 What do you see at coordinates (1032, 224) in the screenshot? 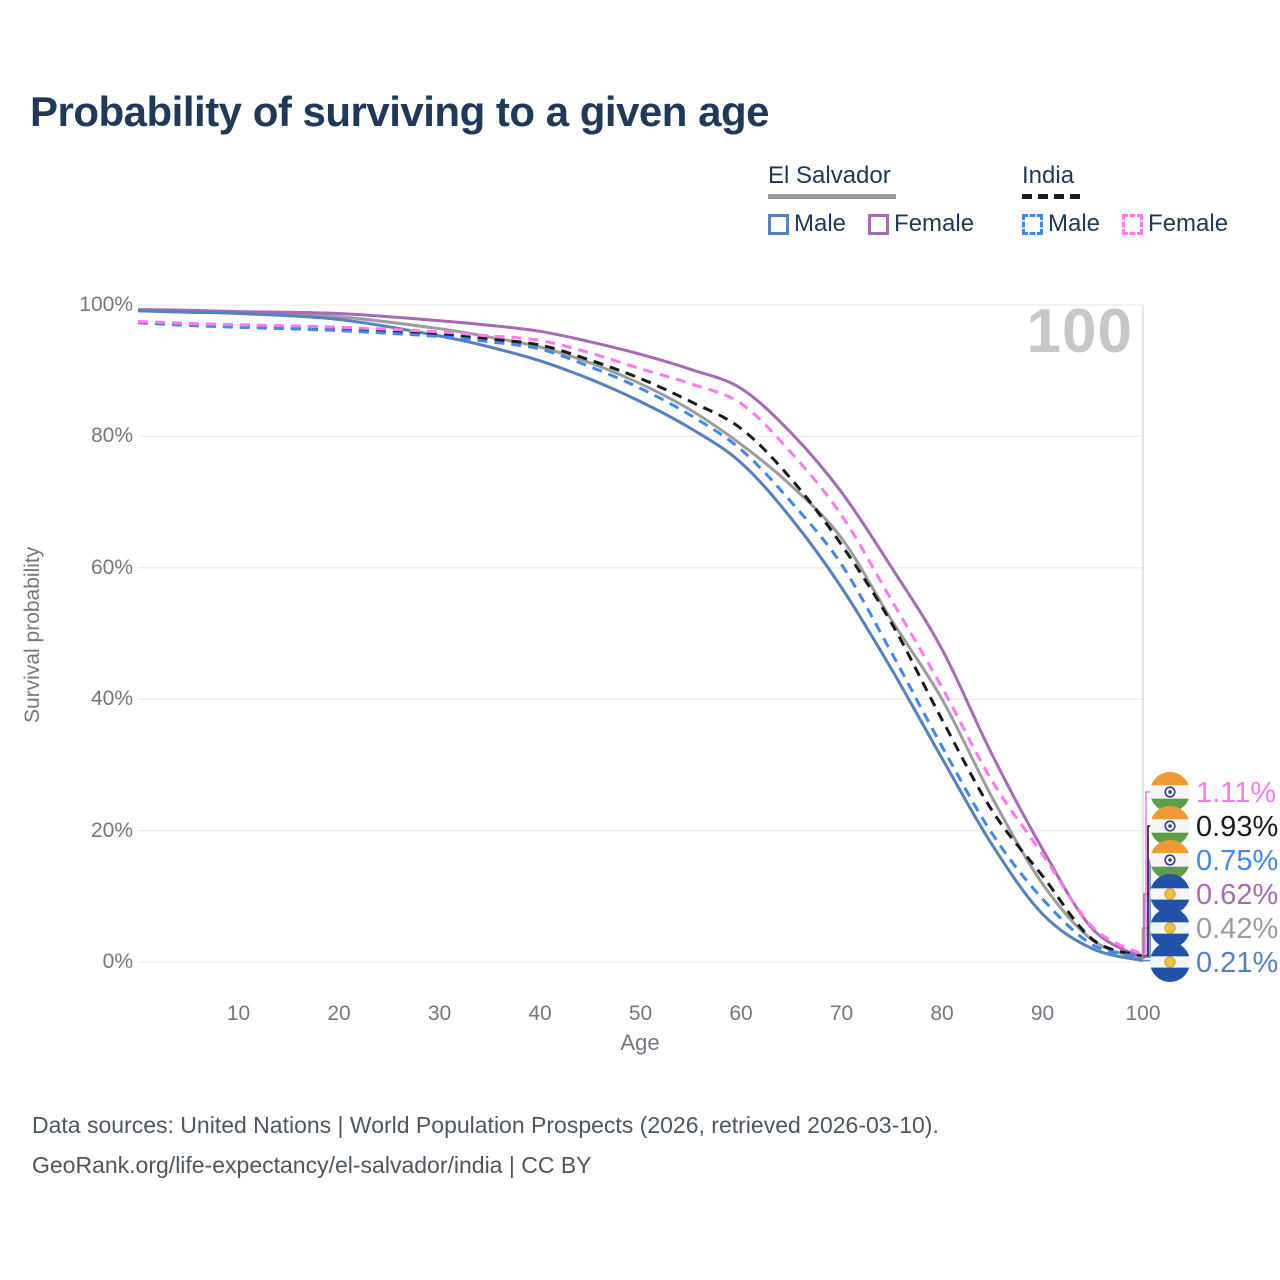
I see `india-male-swatch` at bounding box center [1032, 224].